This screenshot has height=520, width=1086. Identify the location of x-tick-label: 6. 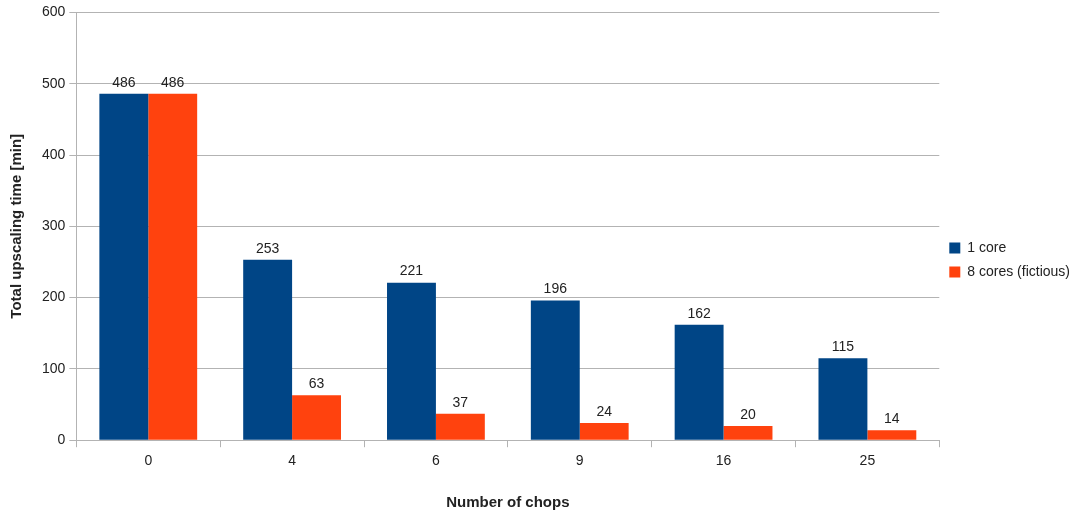
(436, 460).